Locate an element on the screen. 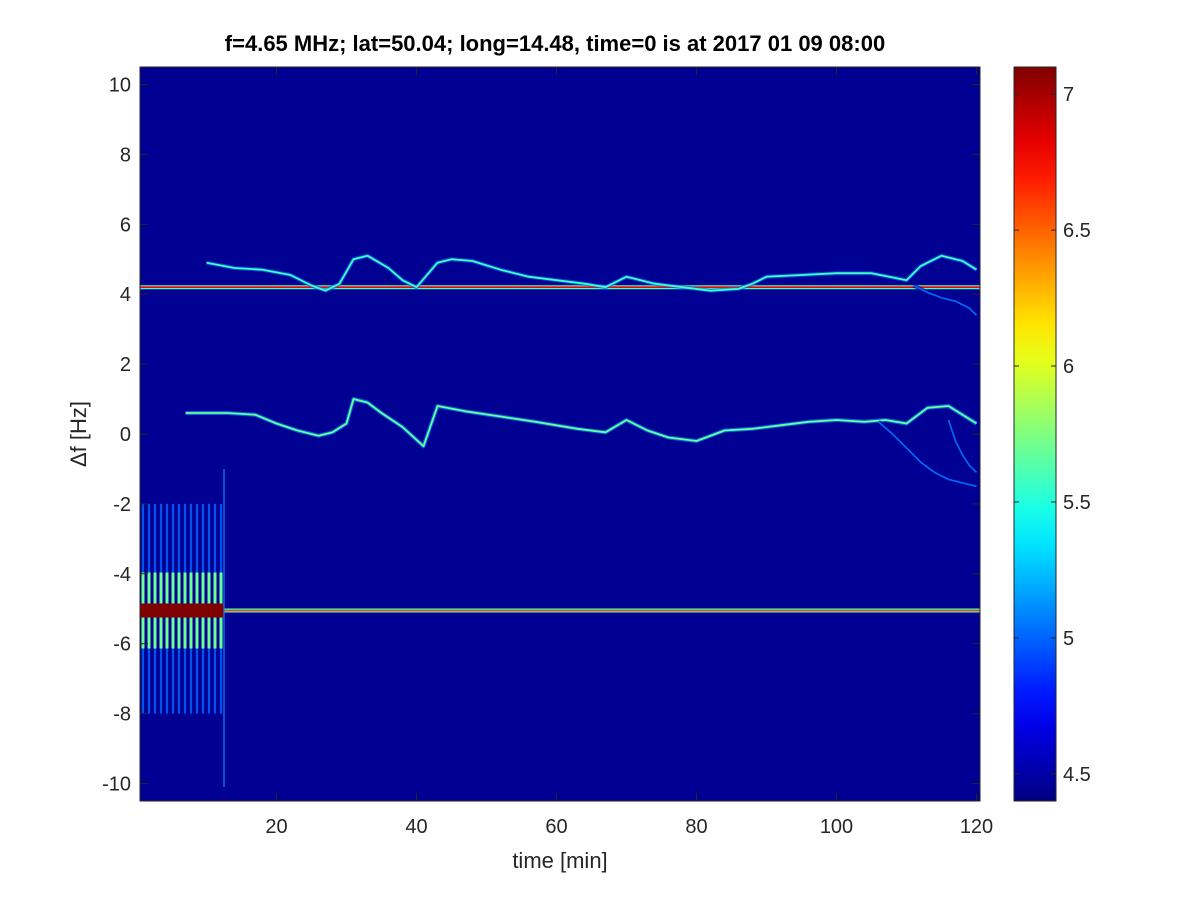  colorbar: 4.5 5 5.5 6 6.5 7 is located at coordinates (1052, 434).